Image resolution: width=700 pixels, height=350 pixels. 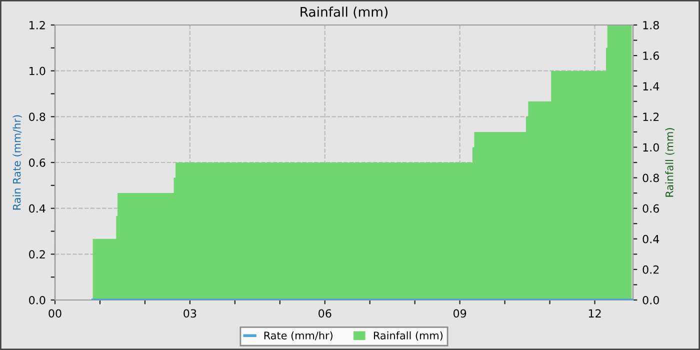 What do you see at coordinates (37, 300) in the screenshot?
I see `y-tick-label: 0.0` at bounding box center [37, 300].